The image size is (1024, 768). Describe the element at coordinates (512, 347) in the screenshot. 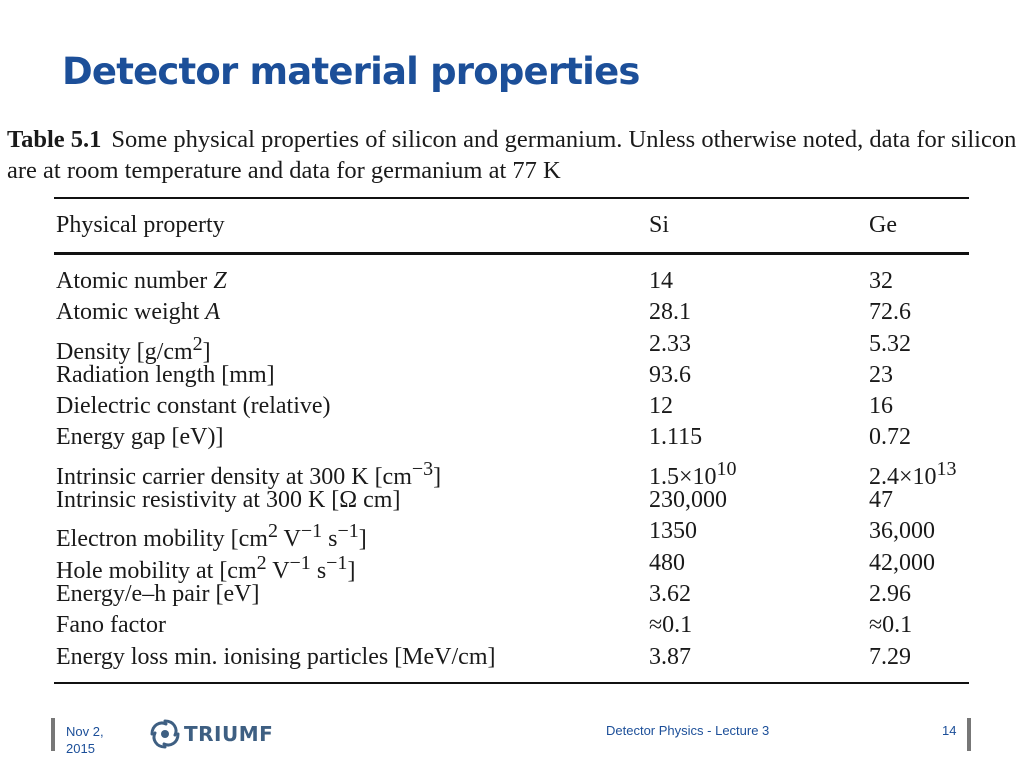

I see `table-row: Density [g/cm2] 2.33 5.32` at that location.